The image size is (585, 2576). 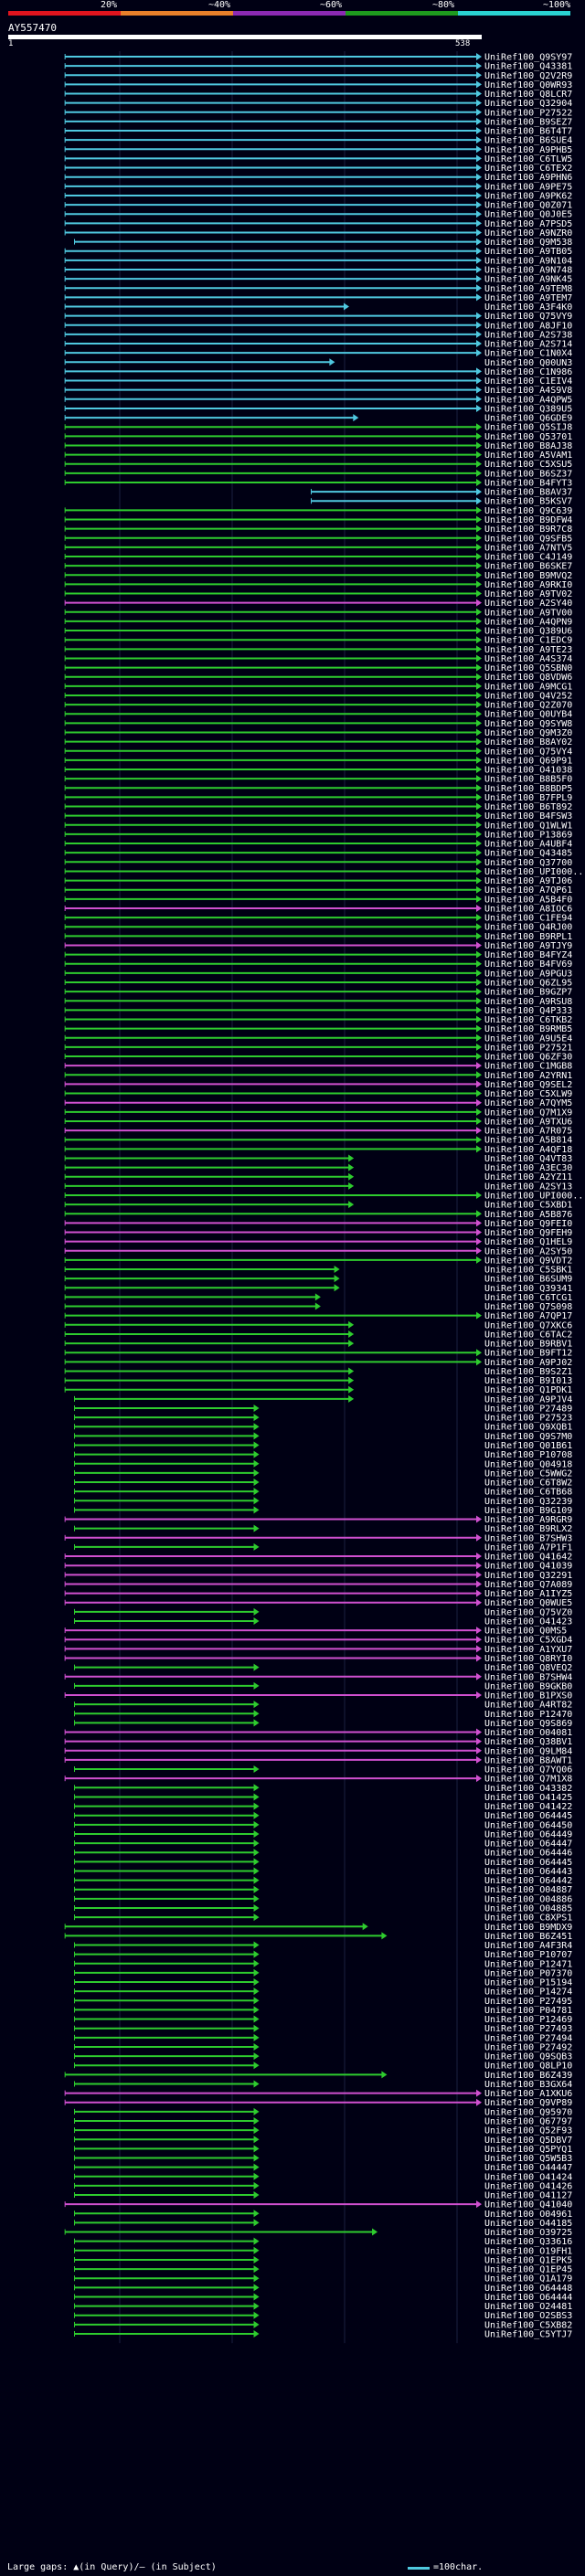 I want to click on hit-label: UniRef100_C5WWG2, so click(x=528, y=1473).